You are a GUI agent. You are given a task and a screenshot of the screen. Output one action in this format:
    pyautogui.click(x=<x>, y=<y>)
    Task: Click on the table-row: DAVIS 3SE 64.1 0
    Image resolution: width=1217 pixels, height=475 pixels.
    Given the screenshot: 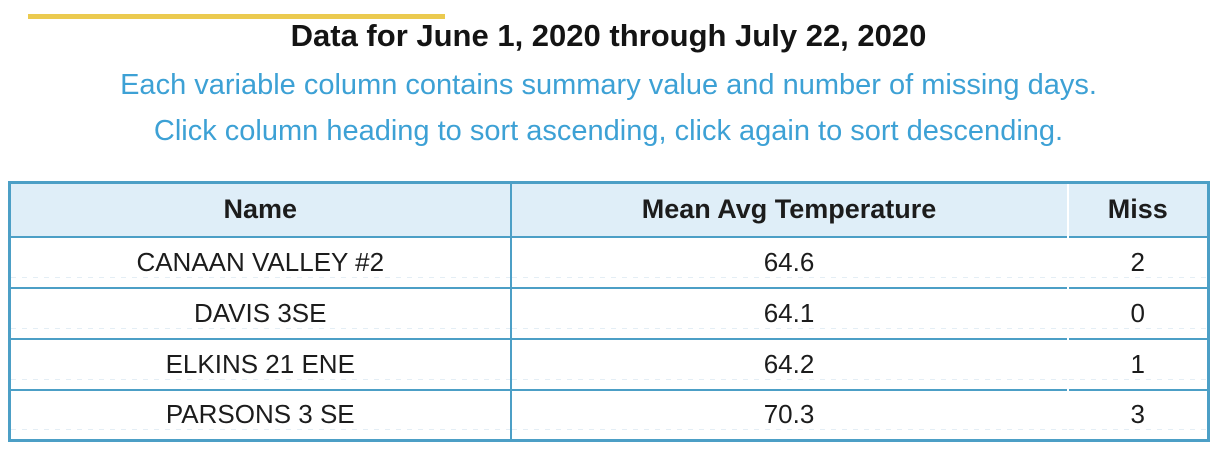 What is the action you would take?
    pyautogui.click(x=609, y=312)
    